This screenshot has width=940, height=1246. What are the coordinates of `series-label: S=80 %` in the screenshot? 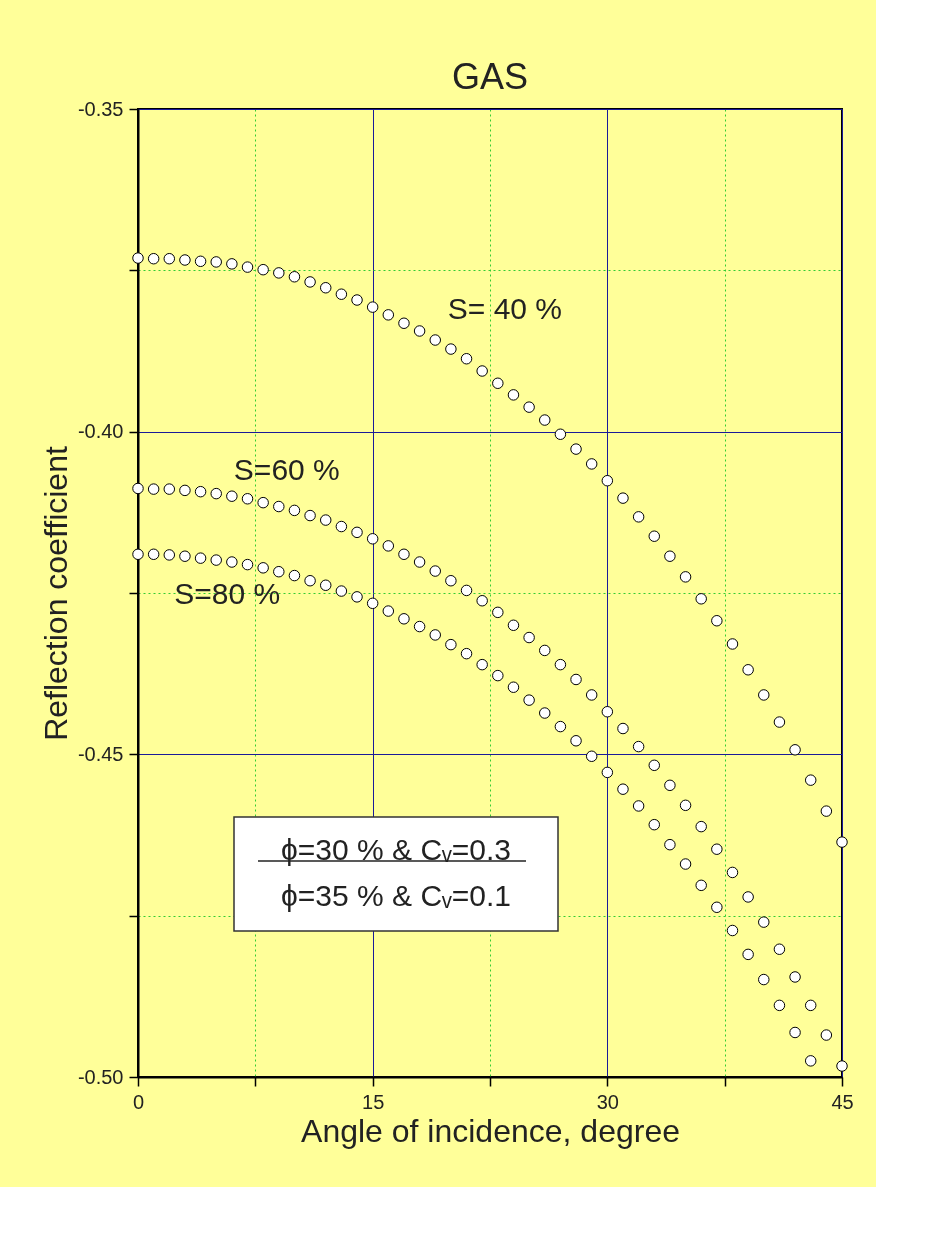 It's located at (227, 594).